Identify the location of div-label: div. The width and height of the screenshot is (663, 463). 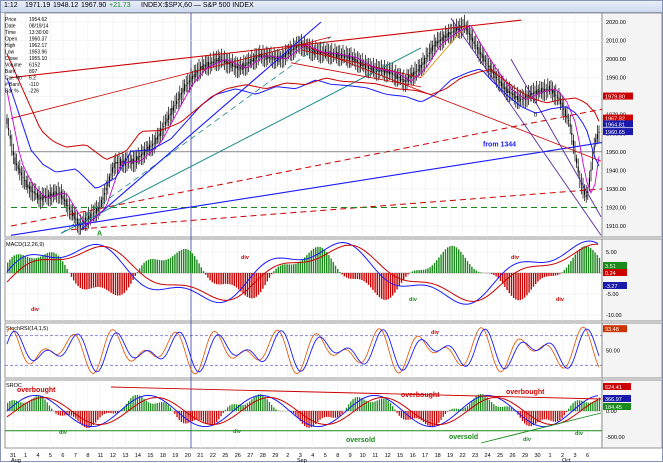
(515, 258).